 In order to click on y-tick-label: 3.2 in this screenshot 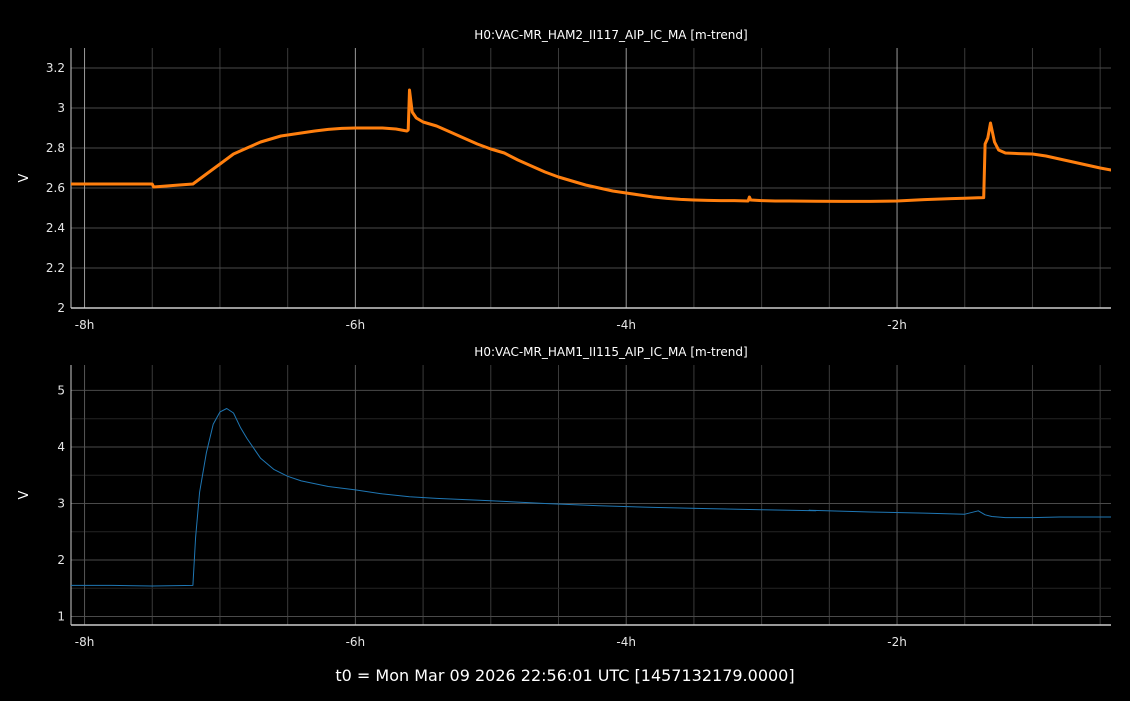, I will do `click(55, 68)`.